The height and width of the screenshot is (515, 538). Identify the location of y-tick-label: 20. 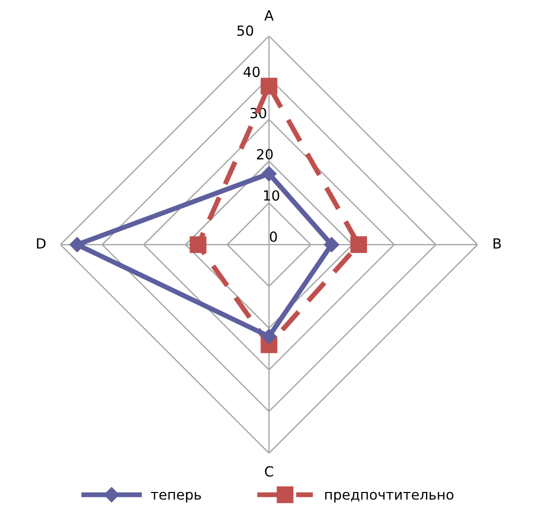
(264, 154).